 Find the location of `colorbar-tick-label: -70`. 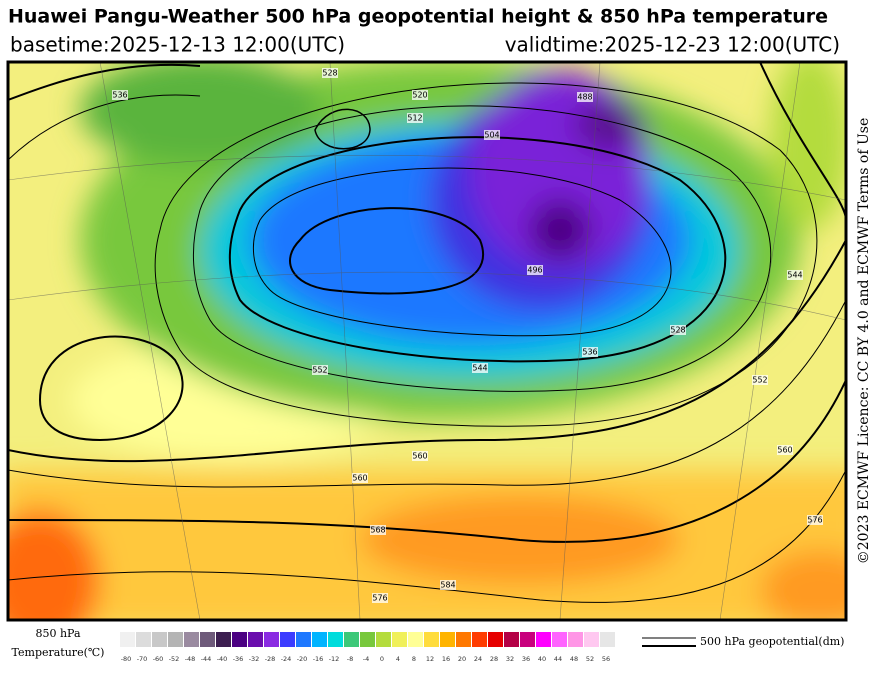

colorbar-tick-label: -70 is located at coordinates (142, 659).